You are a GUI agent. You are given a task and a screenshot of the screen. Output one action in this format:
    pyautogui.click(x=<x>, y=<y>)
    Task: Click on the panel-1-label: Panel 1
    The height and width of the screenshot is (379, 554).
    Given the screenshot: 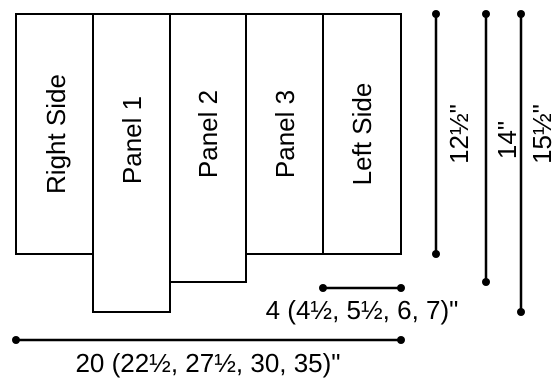 What is the action you would take?
    pyautogui.click(x=132, y=140)
    